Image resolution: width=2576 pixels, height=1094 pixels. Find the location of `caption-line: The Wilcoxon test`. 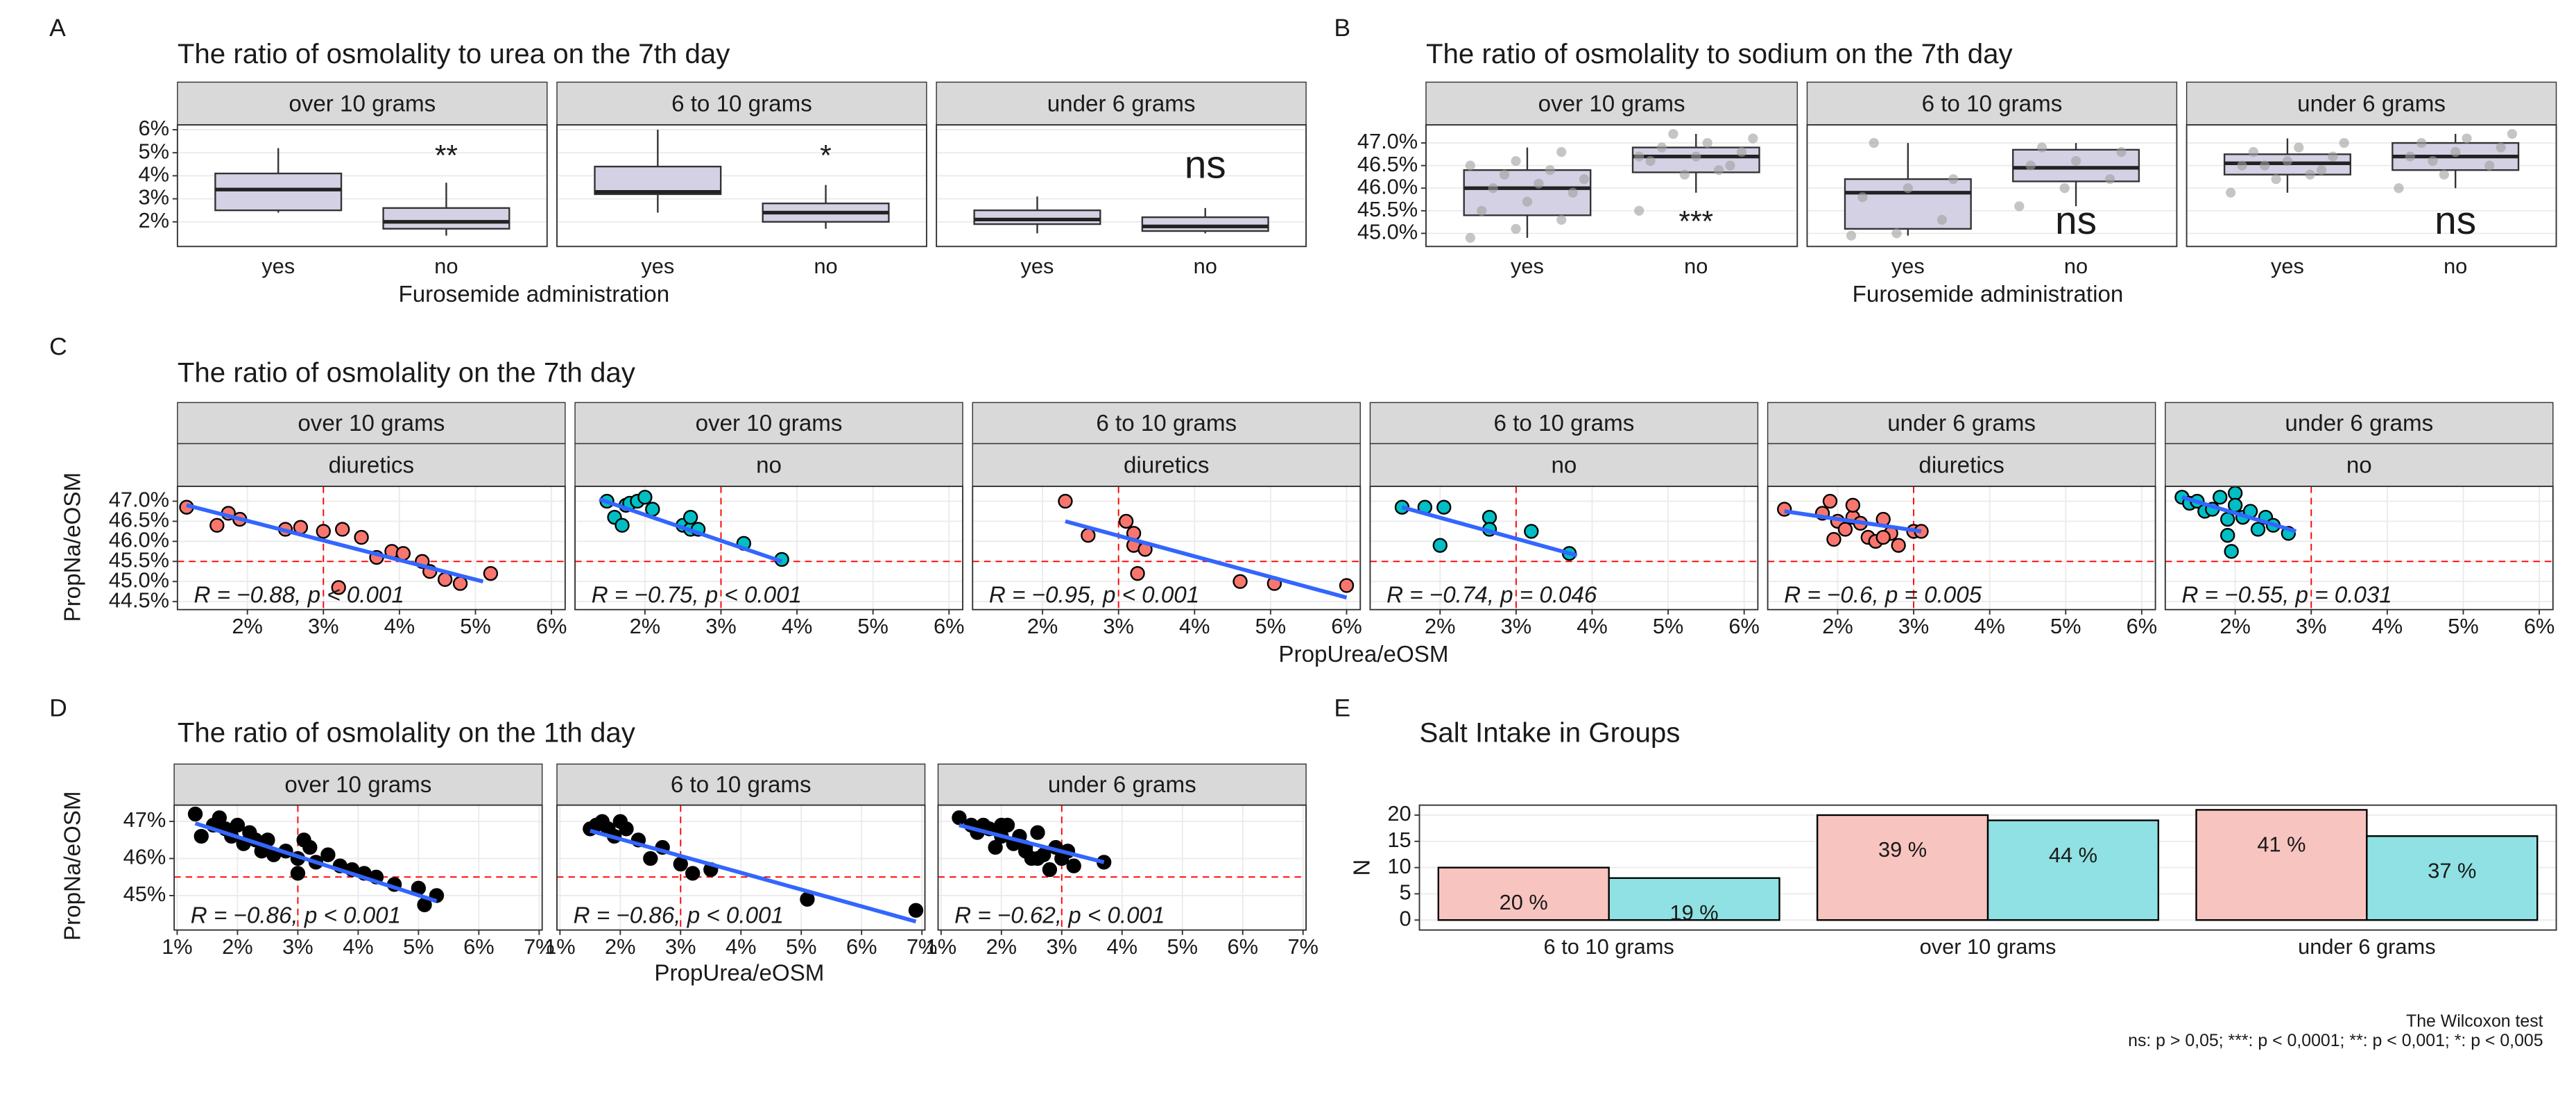

caption-line: The Wilcoxon test is located at coordinates (2474, 1021).